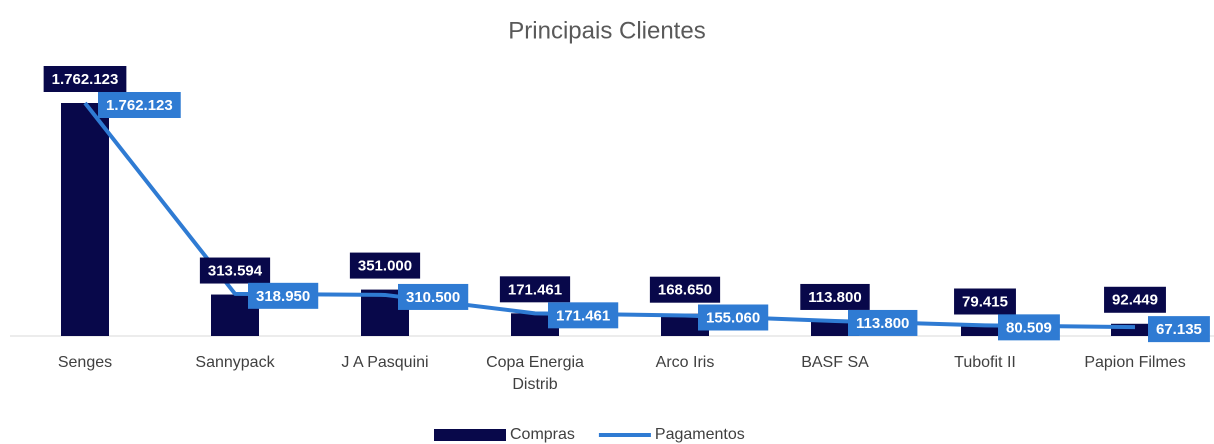 This screenshot has height=444, width=1214. What do you see at coordinates (535, 373) in the screenshot?
I see `x-tick-label: Copa Energia Distrib` at bounding box center [535, 373].